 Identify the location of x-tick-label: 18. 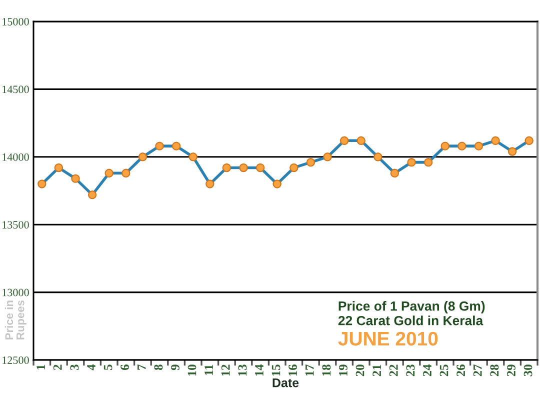
(326, 370).